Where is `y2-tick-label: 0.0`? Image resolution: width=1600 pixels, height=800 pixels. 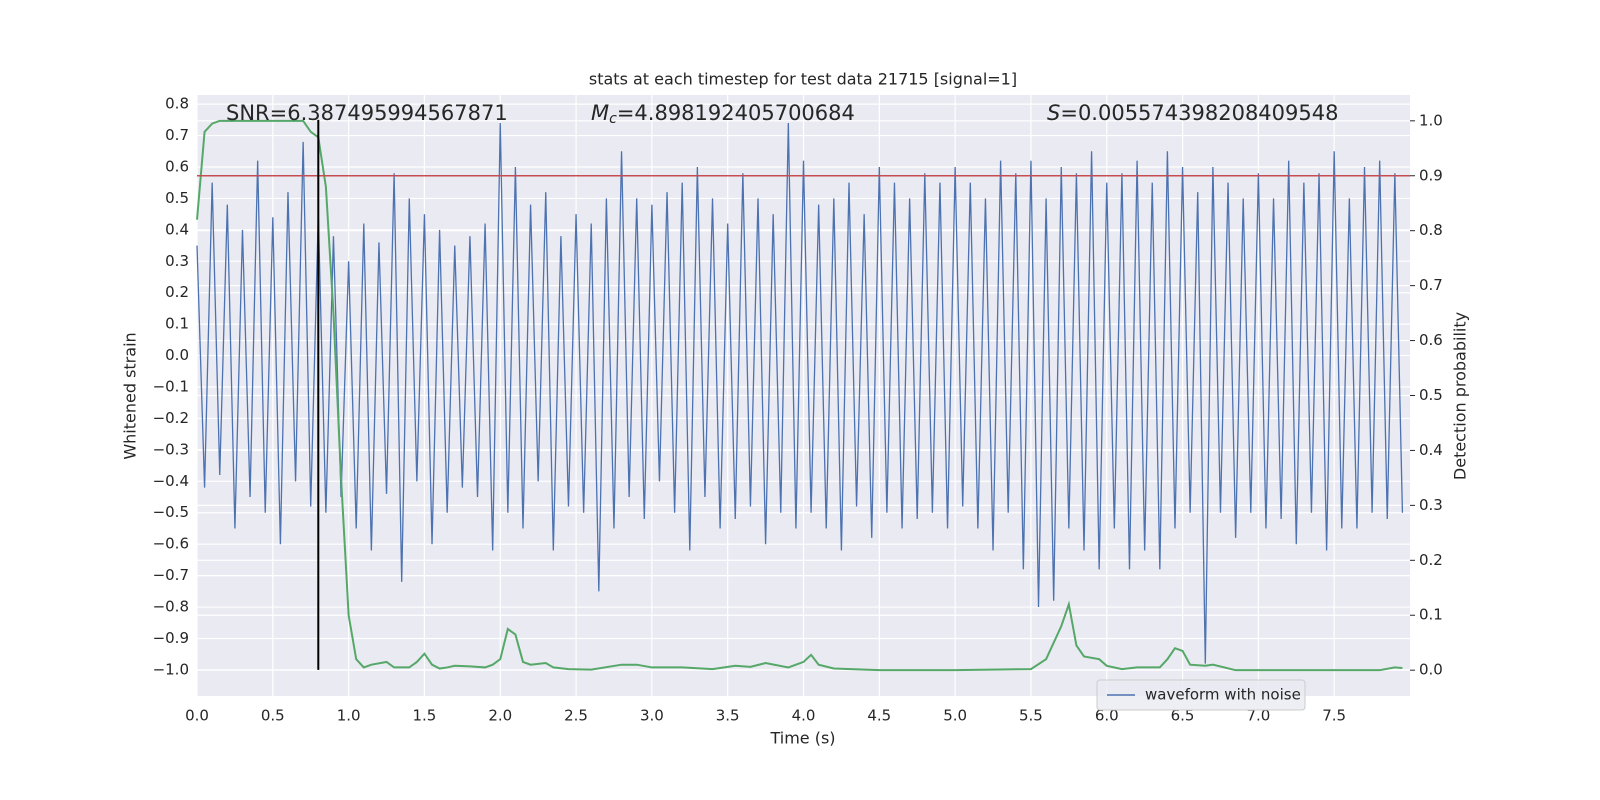
y2-tick-label: 0.0 is located at coordinates (1431, 670).